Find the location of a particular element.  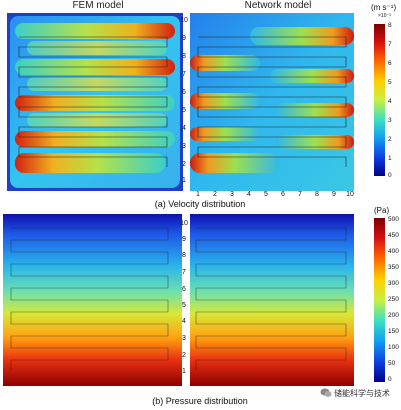

pressure-colorbar is located at coordinates (379, 300).